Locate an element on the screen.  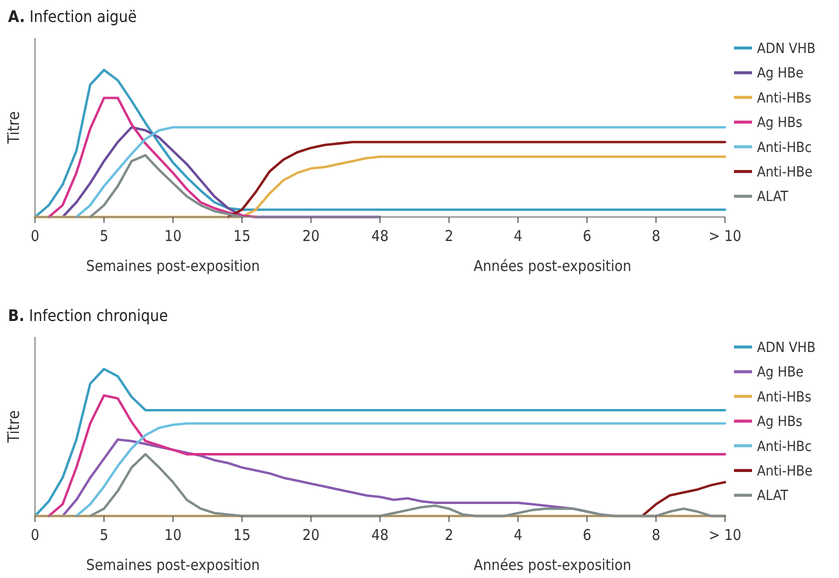
chart-title: B. Infection chronique is located at coordinates (88, 315).